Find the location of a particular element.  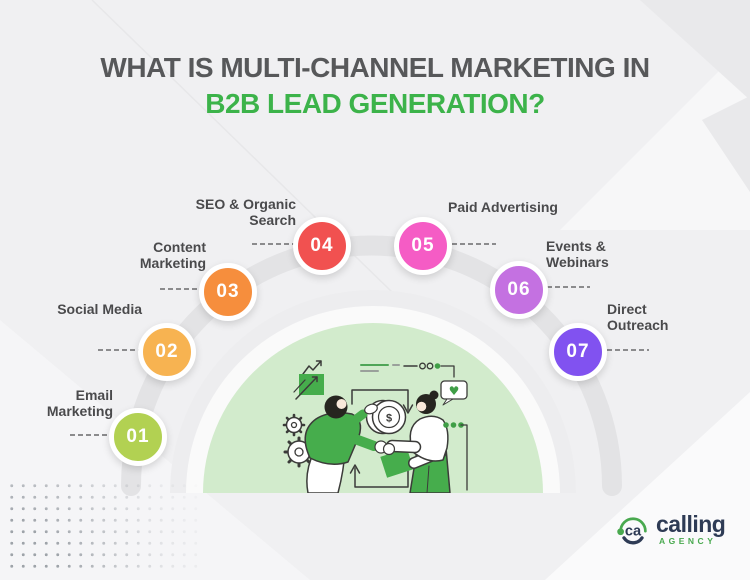

logo-text: calling AGENCY is located at coordinates (691, 529).